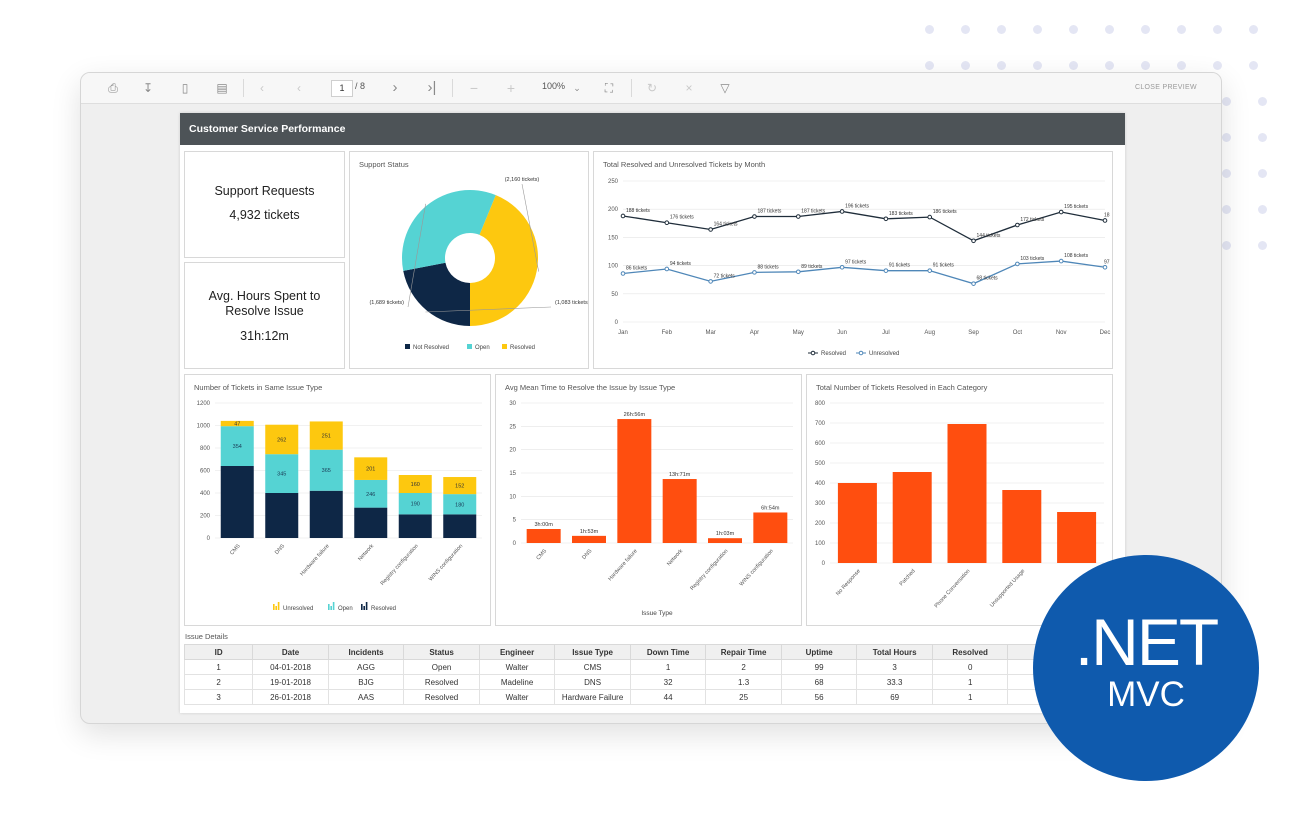  I want to click on close-preview-button: CLOSE PREVIEW, so click(1166, 87).